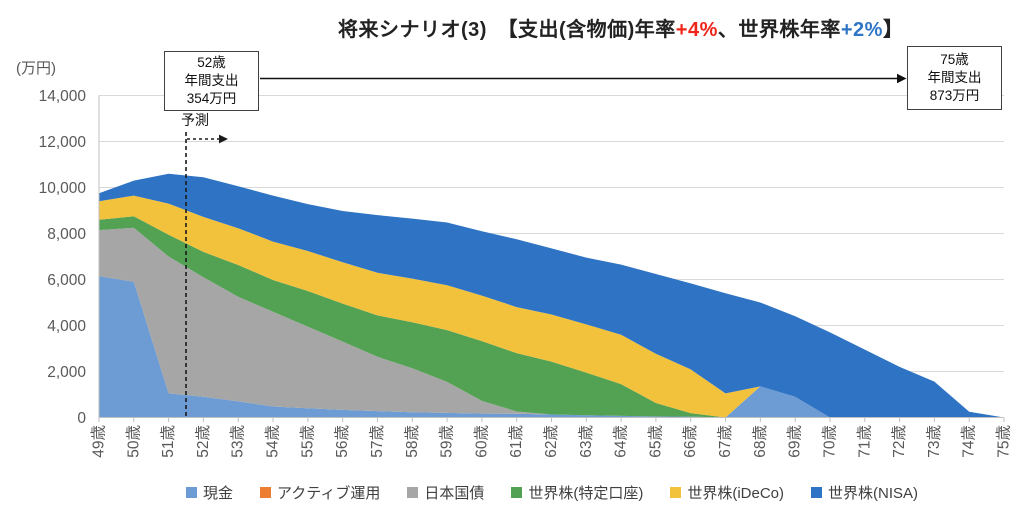  What do you see at coordinates (779, 30) in the screenshot?
I see `chart-title-middle: 、世界株年率` at bounding box center [779, 30].